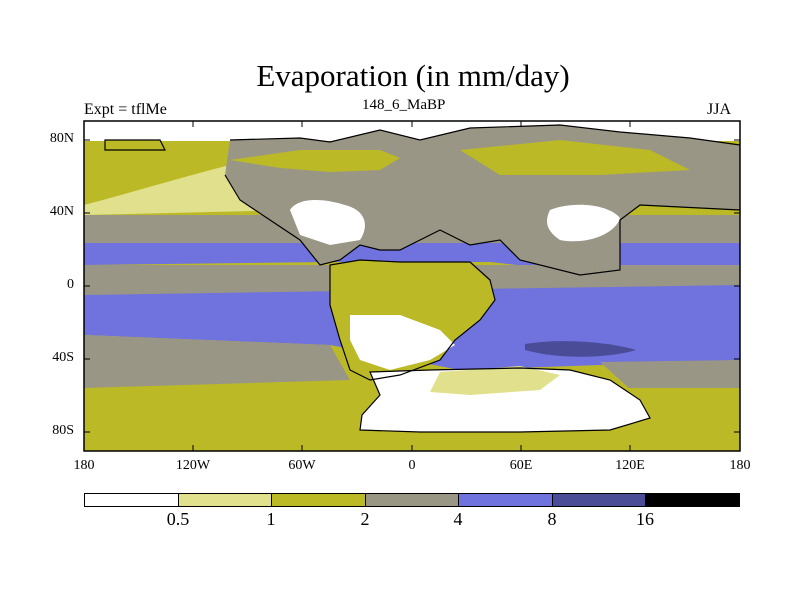 Image resolution: width=800 pixels, height=600 pixels. What do you see at coordinates (327, 222) in the screenshot?
I see `desert-north-america` at bounding box center [327, 222].